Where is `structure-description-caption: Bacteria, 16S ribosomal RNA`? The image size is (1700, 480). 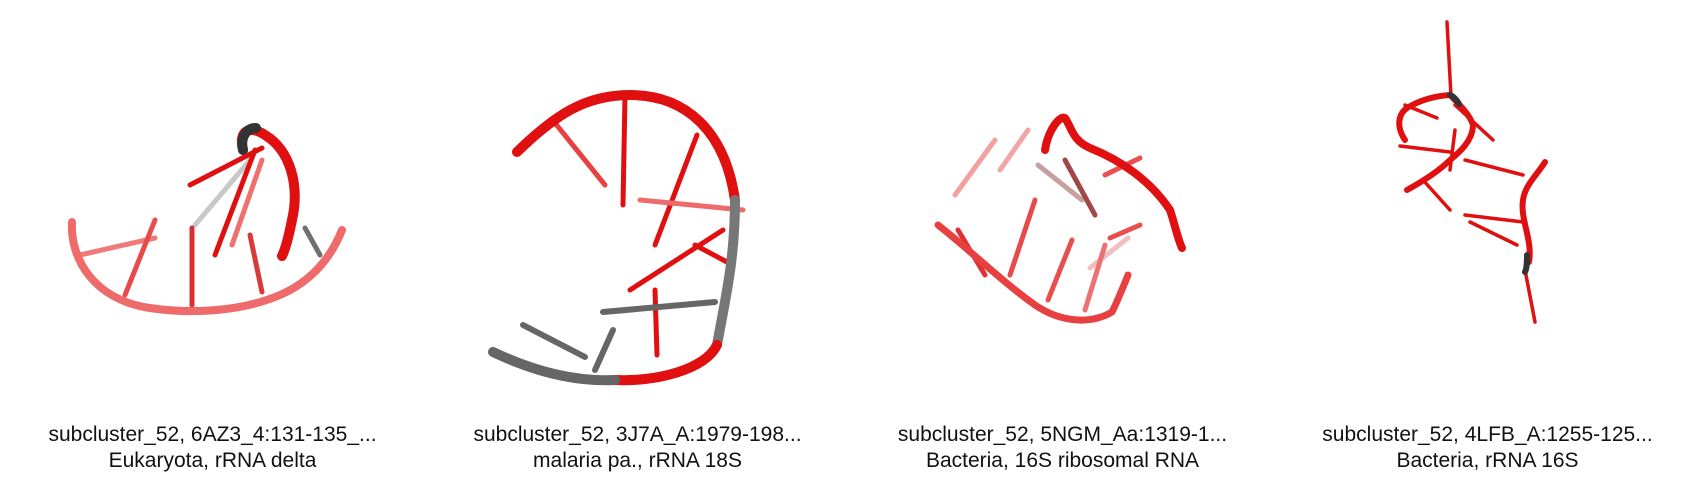 structure-description-caption: Bacteria, 16S ribosomal RNA is located at coordinates (1062, 460).